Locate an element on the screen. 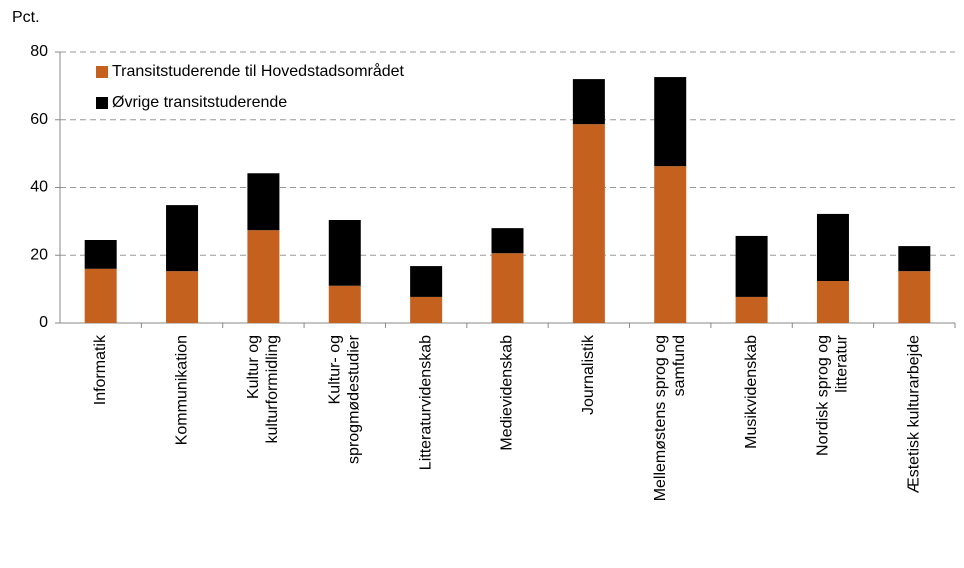 This screenshot has height=568, width=964. x-tick-label: Mellemøstens sprog og is located at coordinates (660, 418).